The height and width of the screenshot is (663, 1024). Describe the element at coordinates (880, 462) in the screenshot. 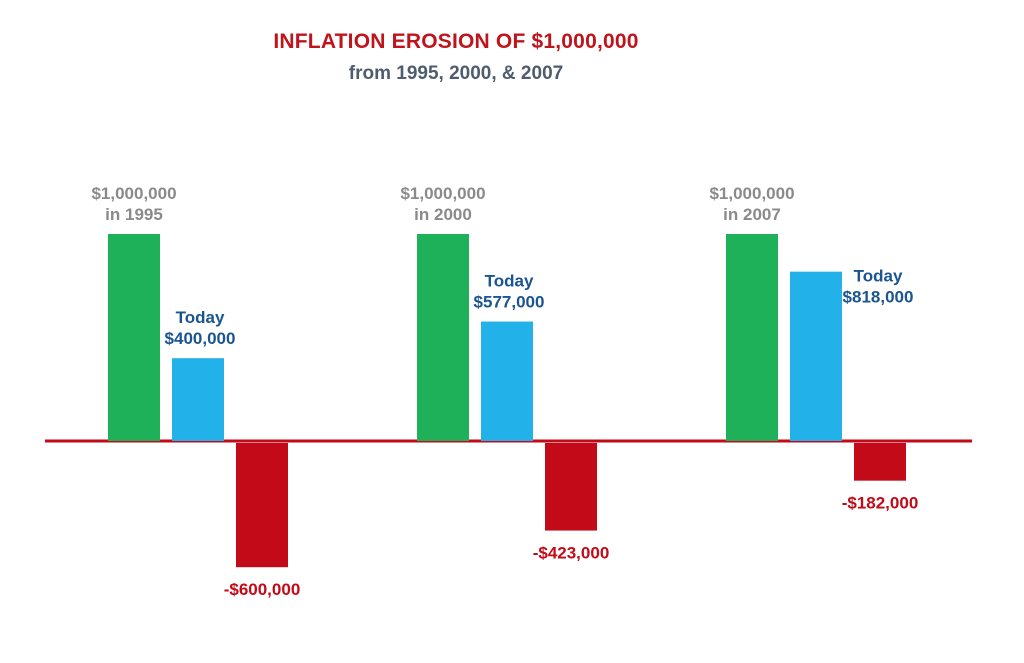

I see `loss-bar-2007` at that location.